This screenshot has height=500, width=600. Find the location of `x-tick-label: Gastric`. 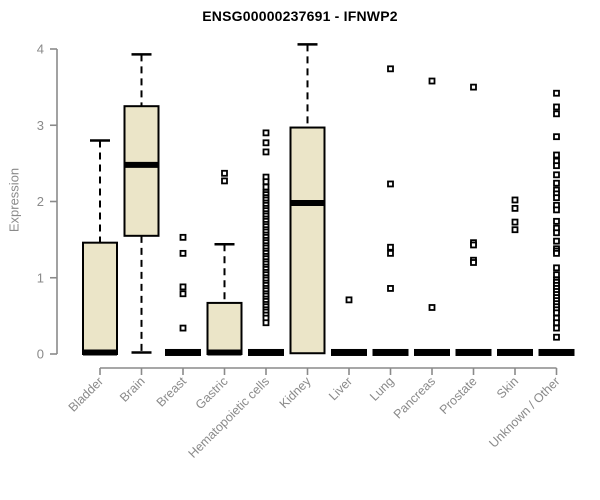

x-tick-label: Gastric is located at coordinates (212, 393).